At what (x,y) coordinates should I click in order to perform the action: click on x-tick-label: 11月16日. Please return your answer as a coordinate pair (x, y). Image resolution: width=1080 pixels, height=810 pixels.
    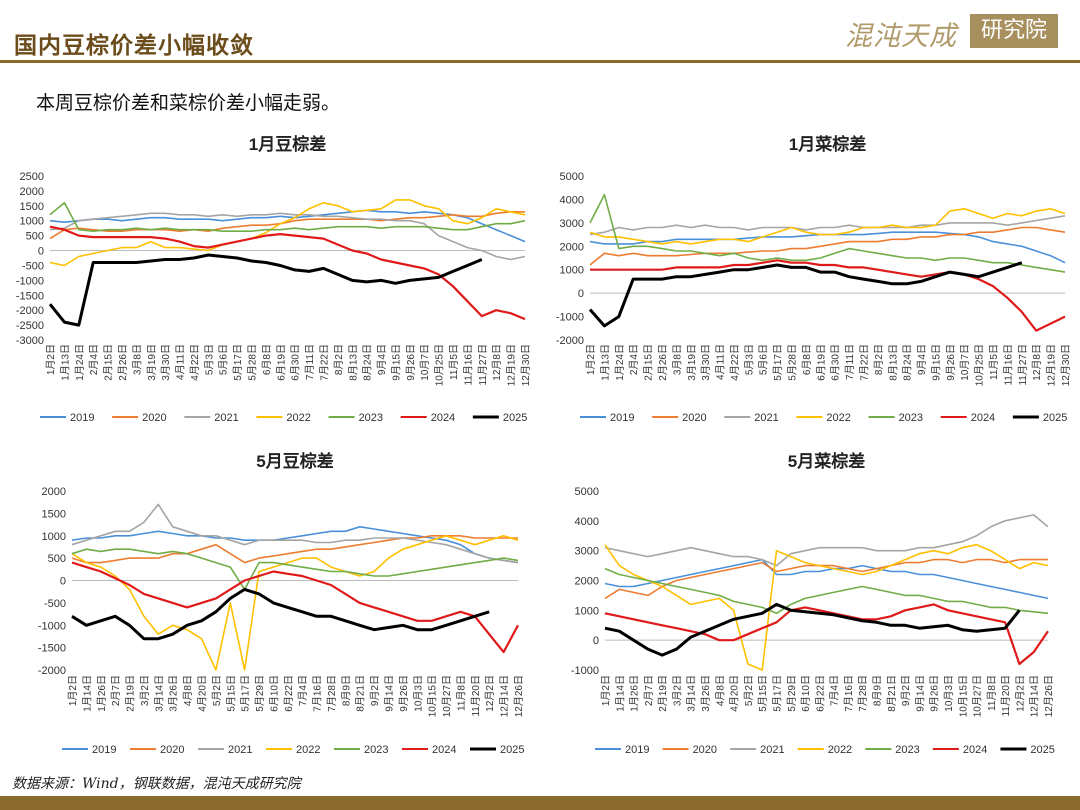
    Looking at the image, I should click on (1008, 365).